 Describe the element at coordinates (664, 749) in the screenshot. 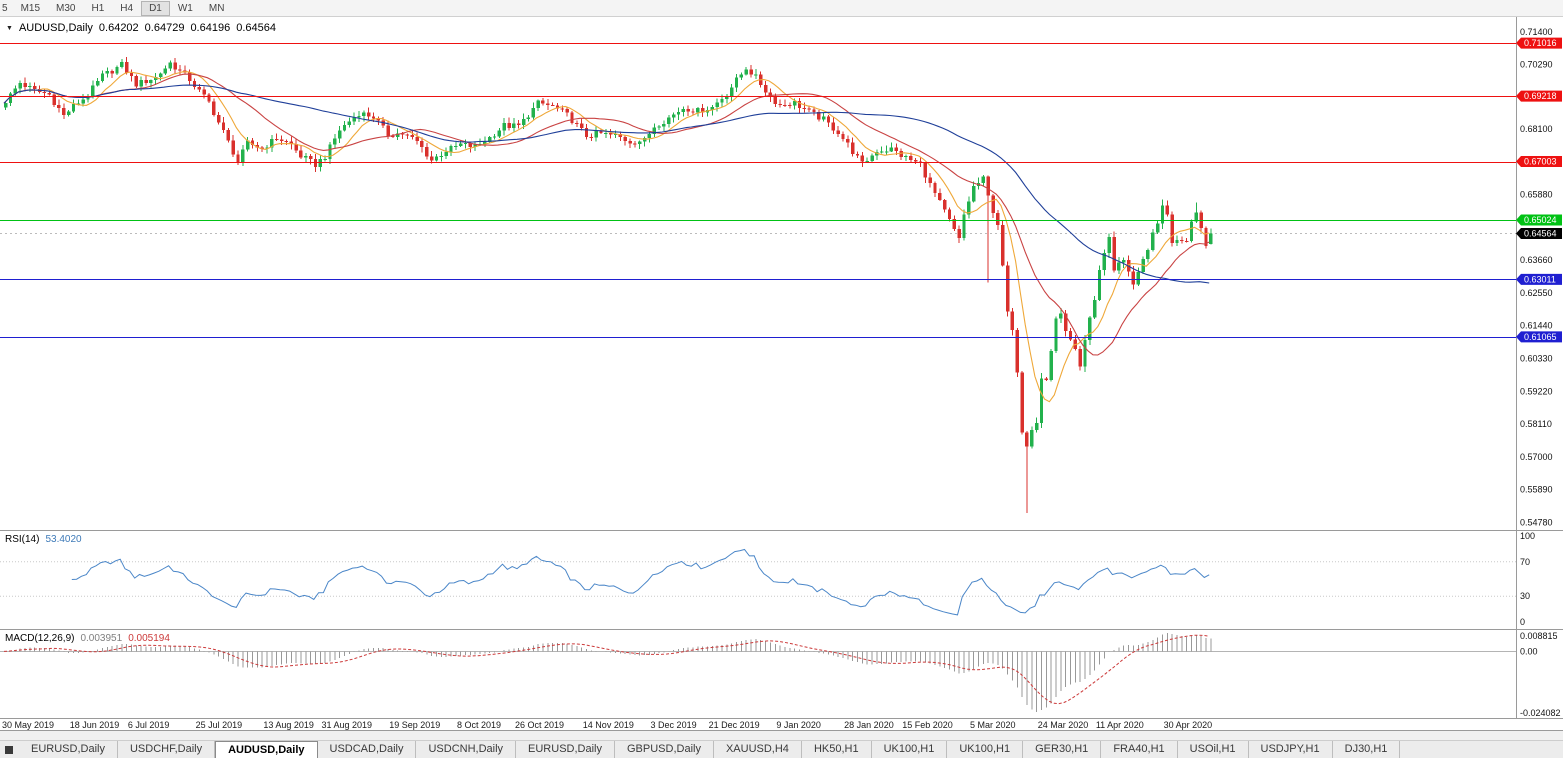

I see `chart-tab-gbpusd-daily: GBPUSD,Daily` at that location.